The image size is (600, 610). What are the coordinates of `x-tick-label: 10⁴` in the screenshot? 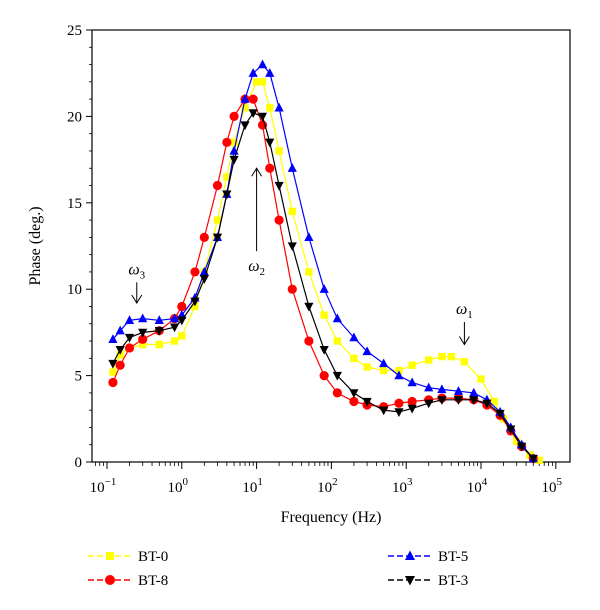 It's located at (477, 486).